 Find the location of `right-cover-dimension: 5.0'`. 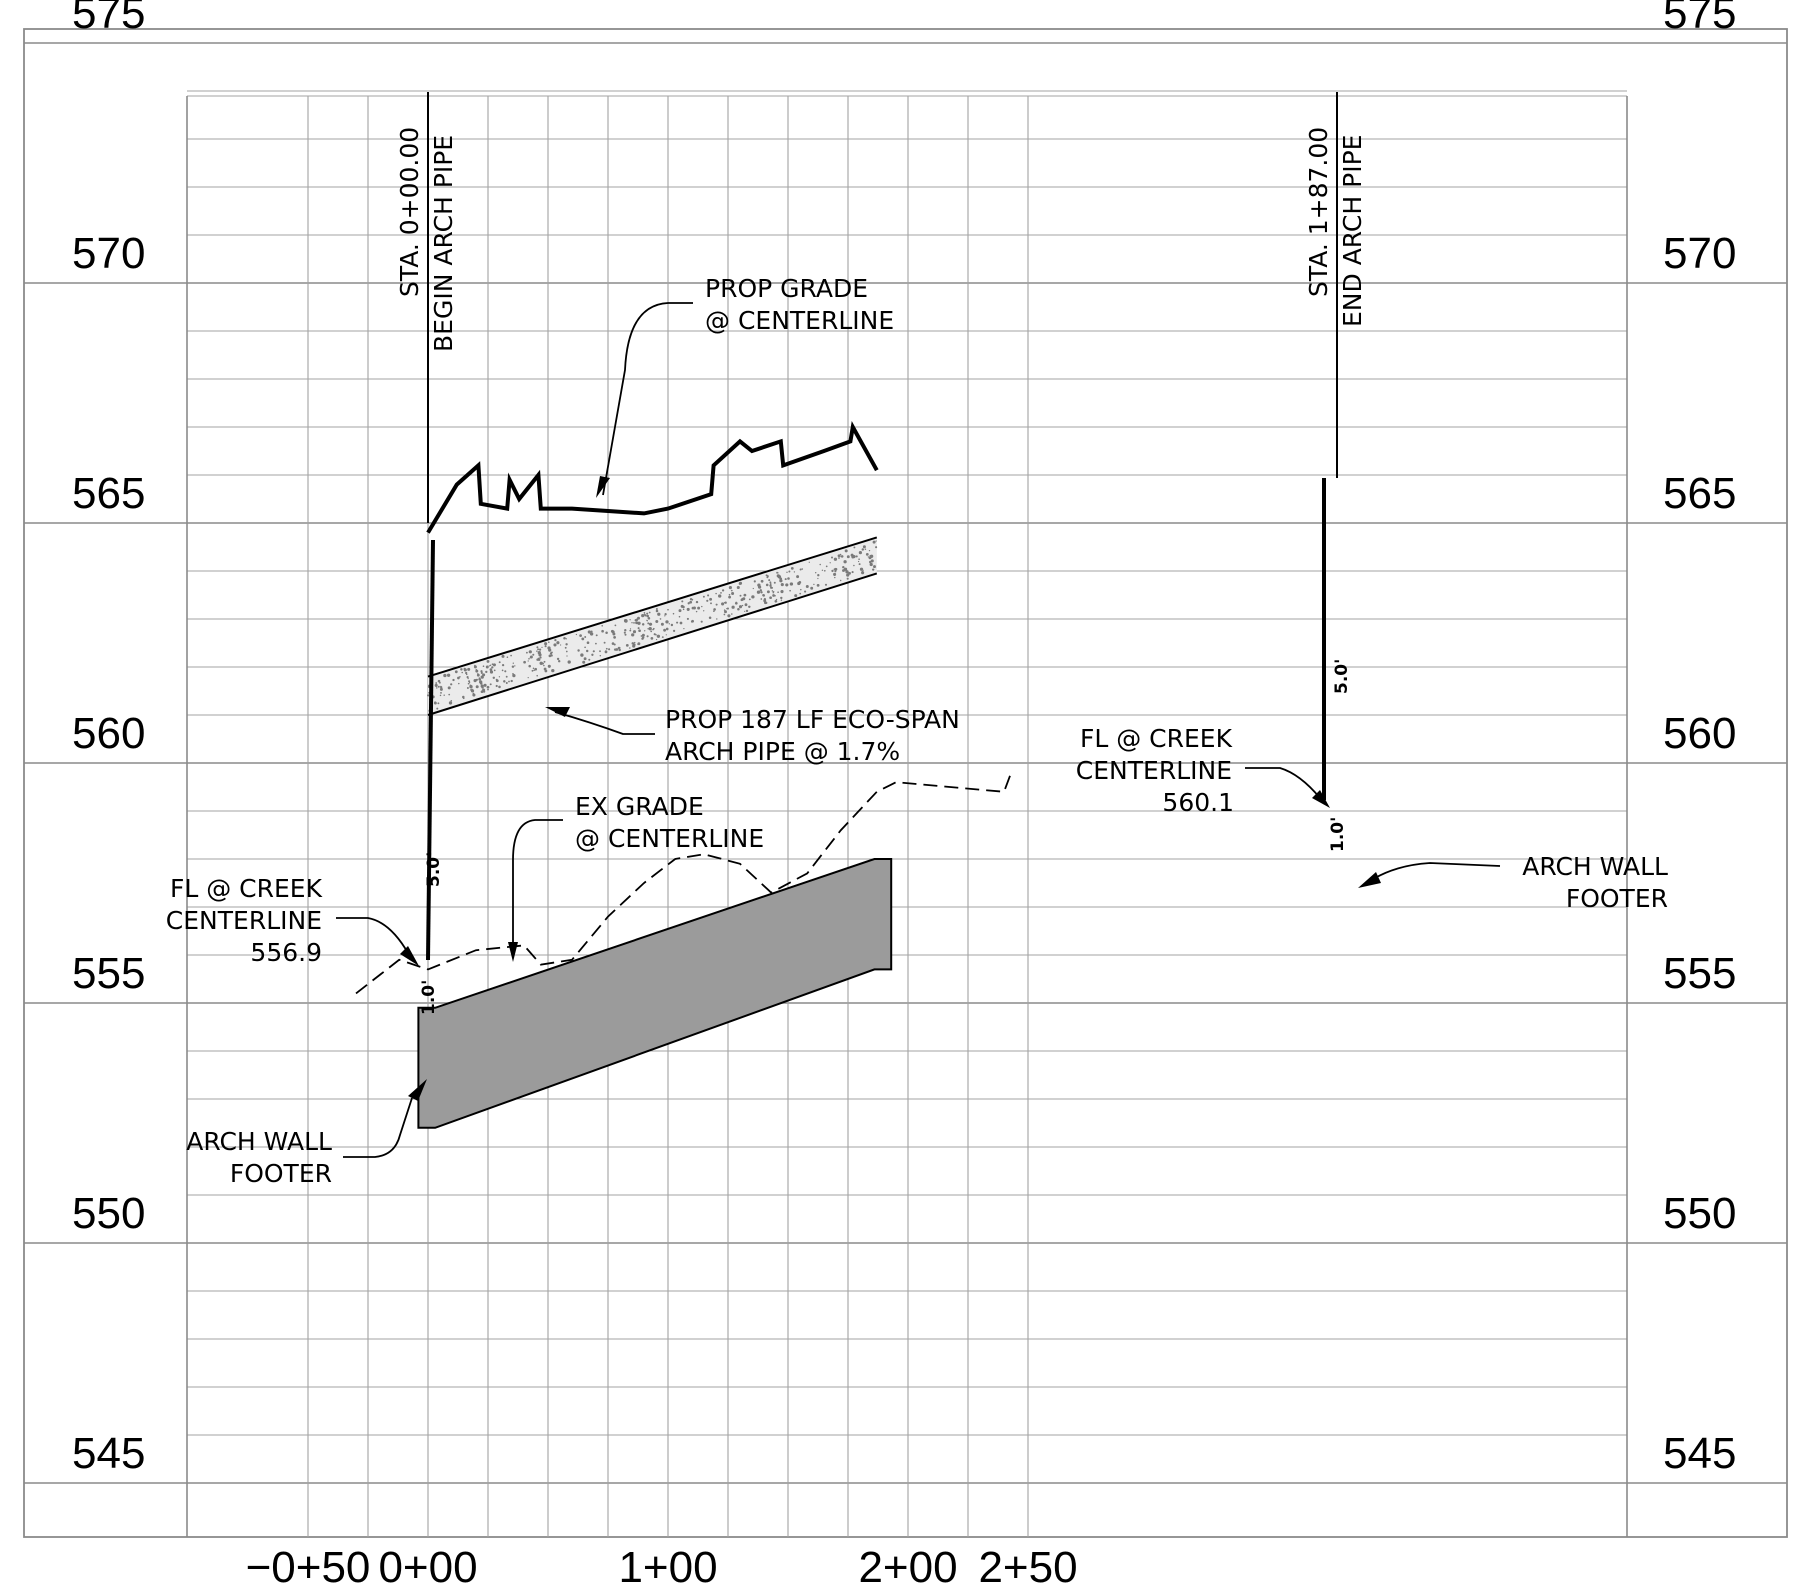

right-cover-dimension: 5.0' is located at coordinates (1342, 676).